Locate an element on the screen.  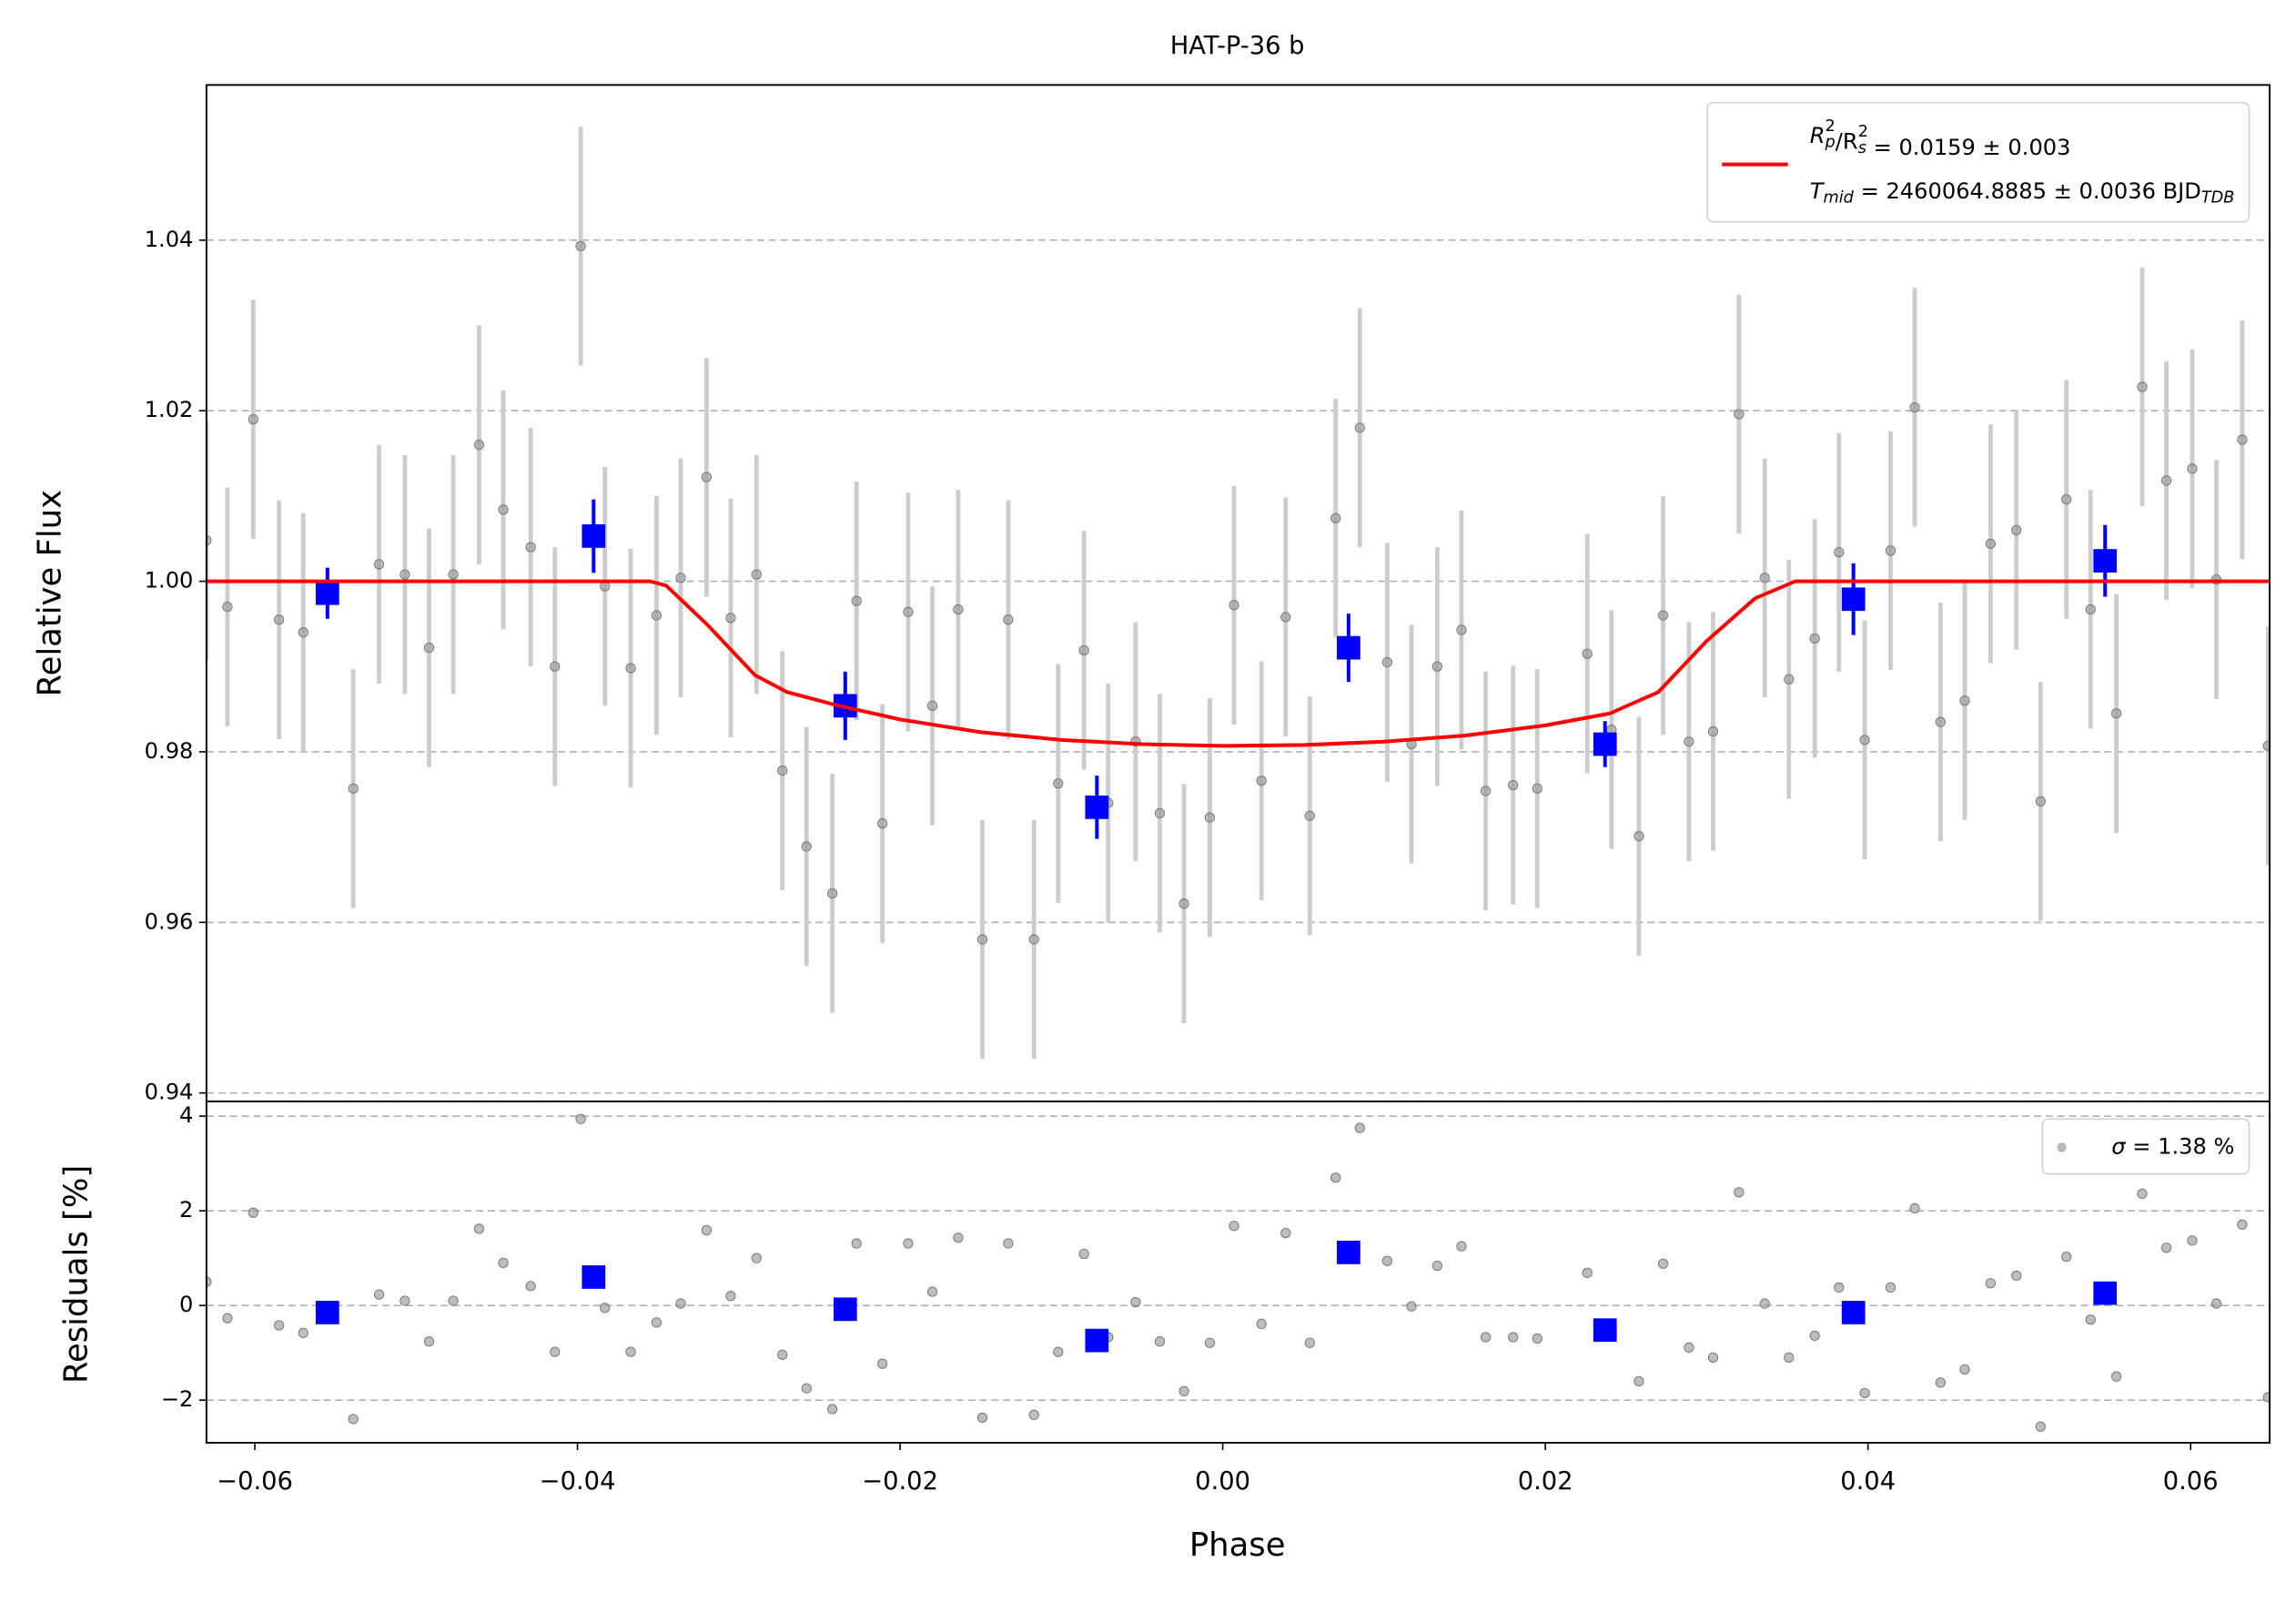
y-tick-label: 0.94 is located at coordinates (169, 1092).